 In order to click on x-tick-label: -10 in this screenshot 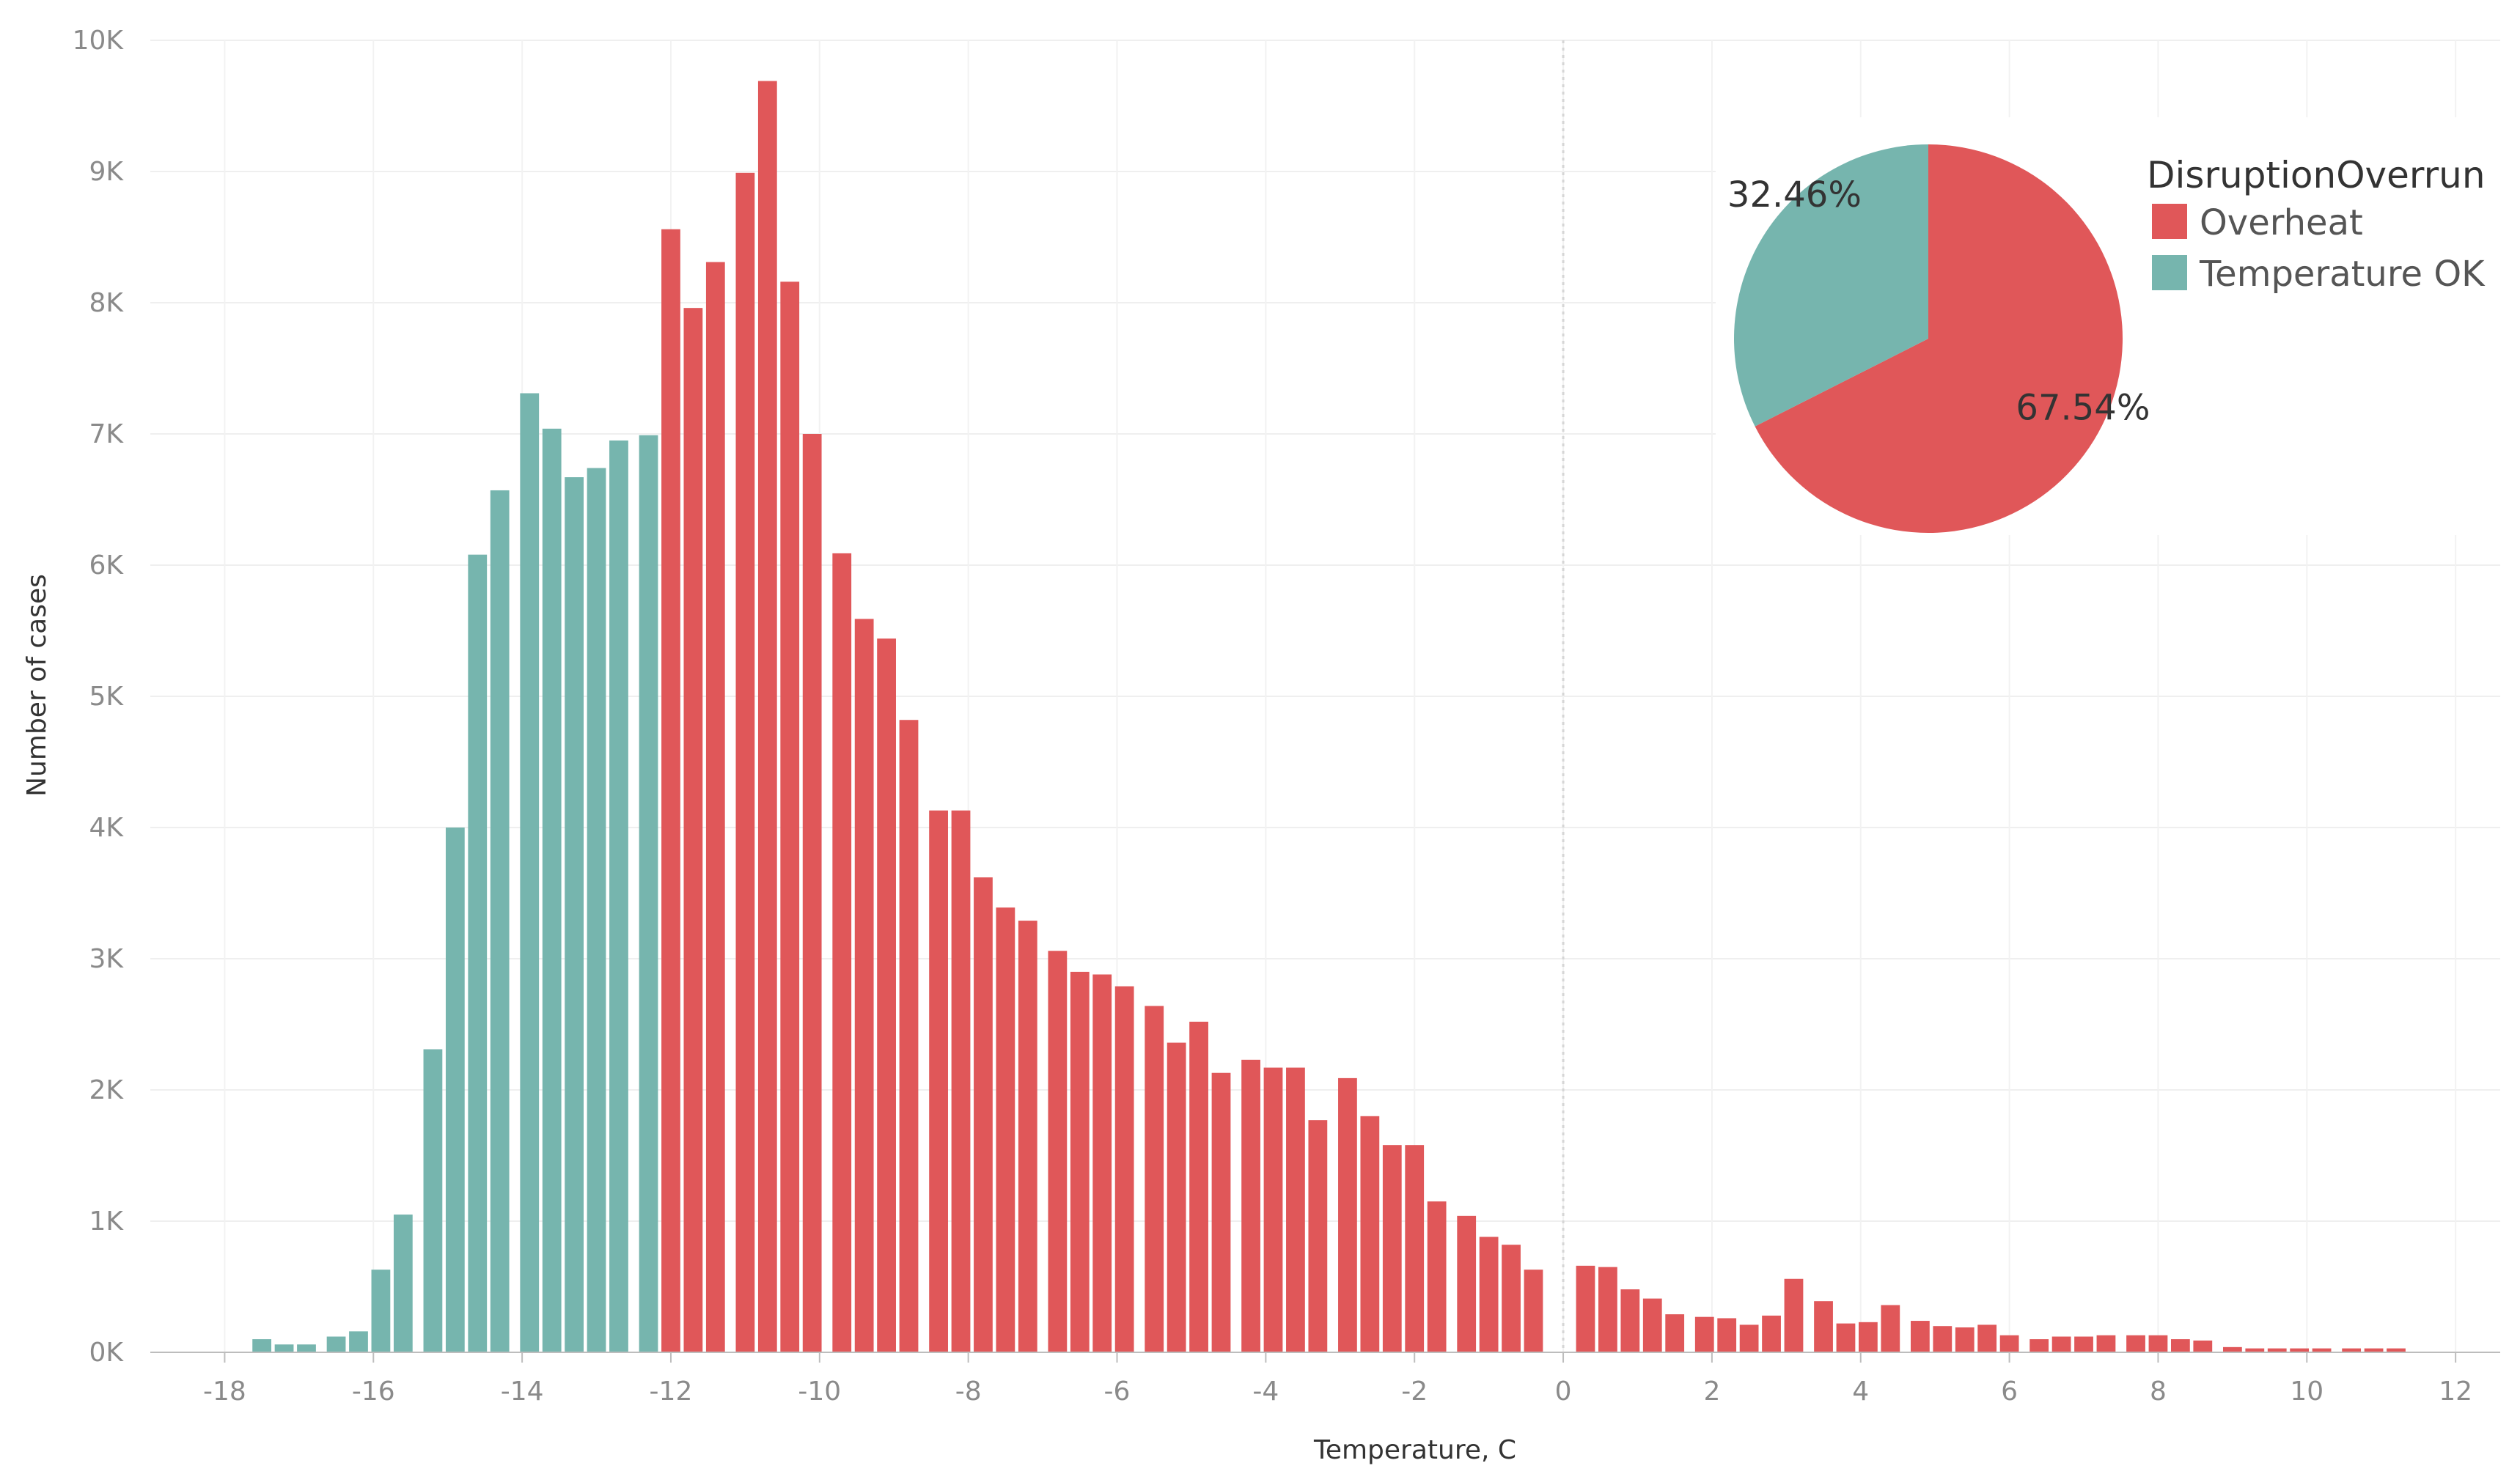, I will do `click(819, 1392)`.